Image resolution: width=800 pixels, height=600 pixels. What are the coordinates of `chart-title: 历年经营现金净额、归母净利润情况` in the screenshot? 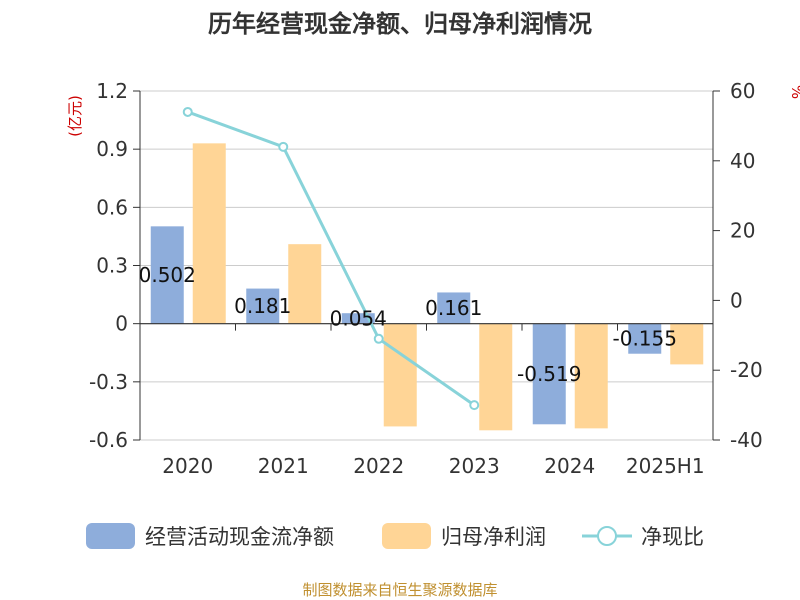 It's located at (400, 24).